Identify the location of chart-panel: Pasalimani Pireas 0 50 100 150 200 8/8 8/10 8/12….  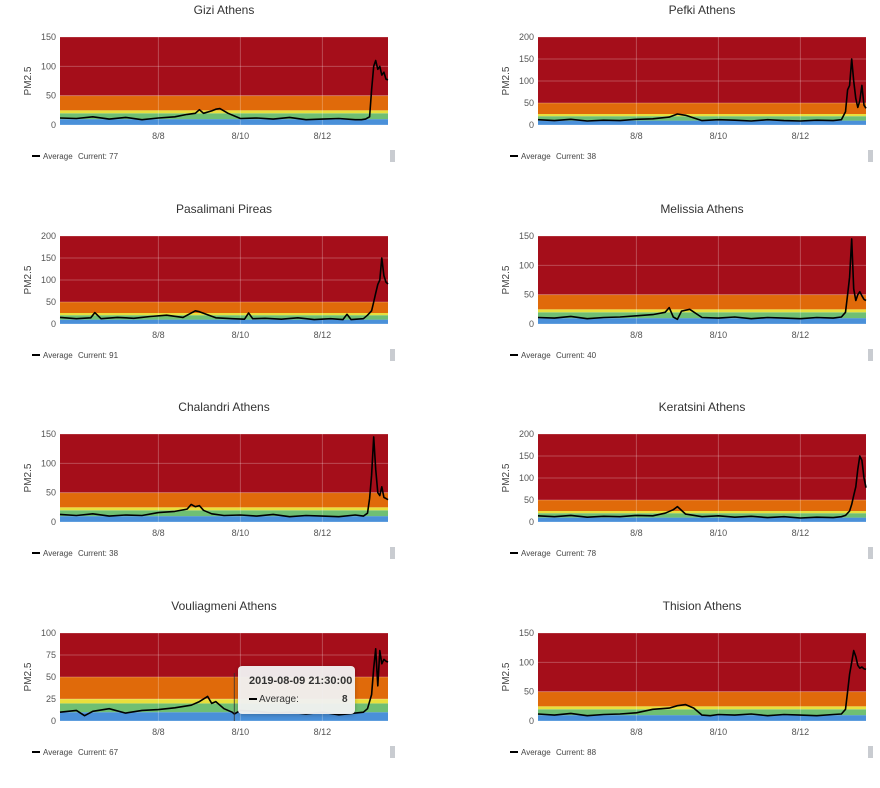
(220, 295).